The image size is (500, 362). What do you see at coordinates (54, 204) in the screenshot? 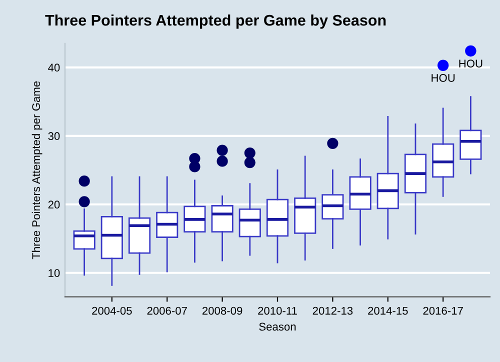
I see `y-tick-label: 20` at bounding box center [54, 204].